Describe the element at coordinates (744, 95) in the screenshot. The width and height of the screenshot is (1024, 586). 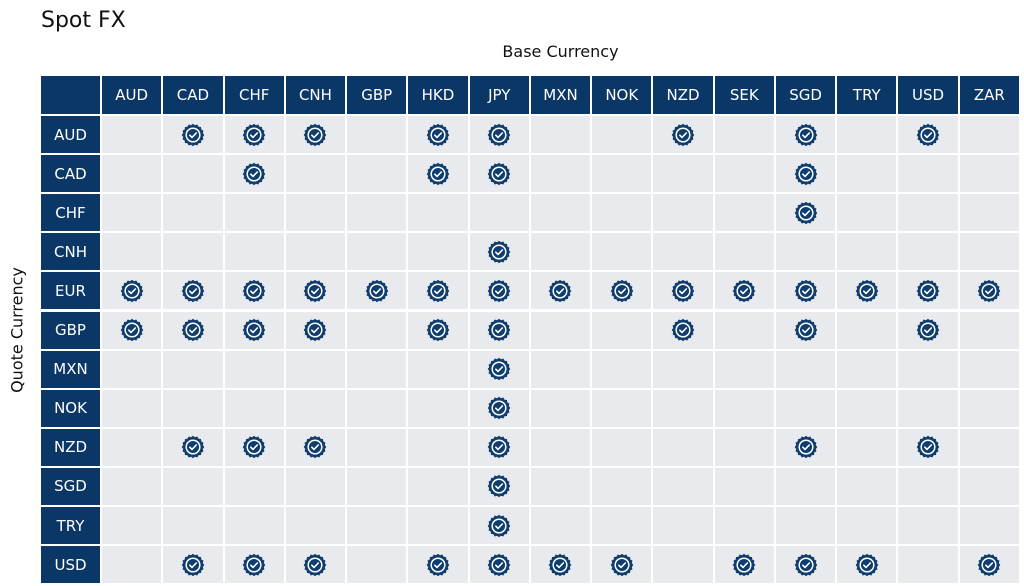
I see `column-header: SEK` at that location.